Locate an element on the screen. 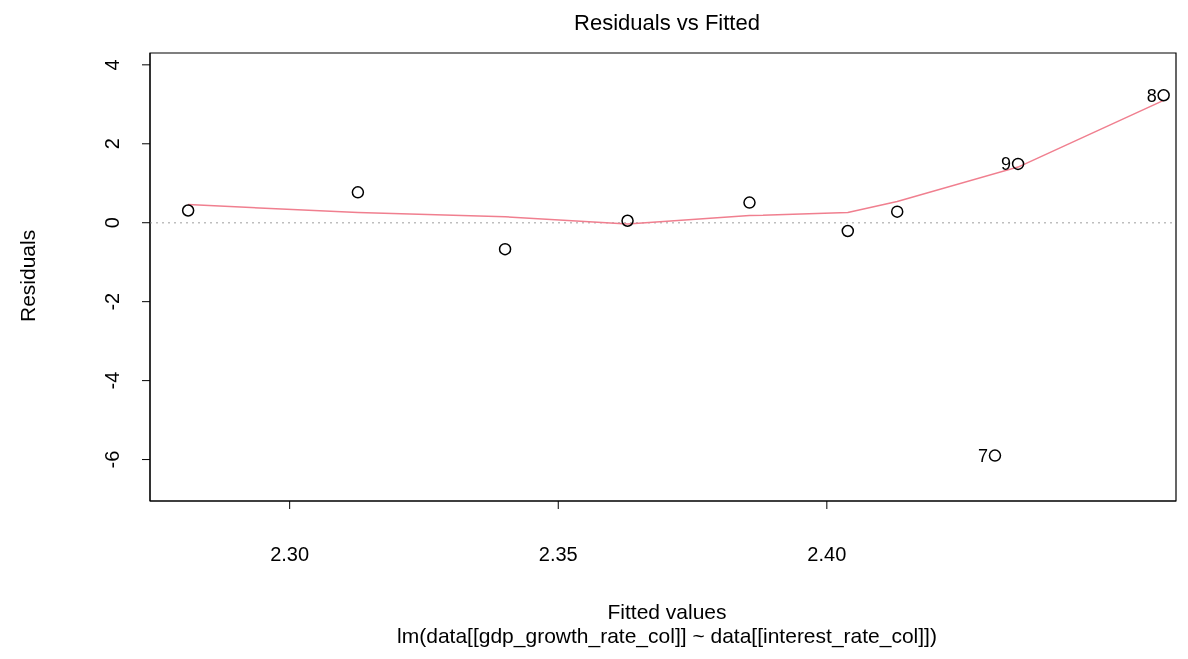 The width and height of the screenshot is (1188, 659). y-tick-label: 2 is located at coordinates (112, 144).